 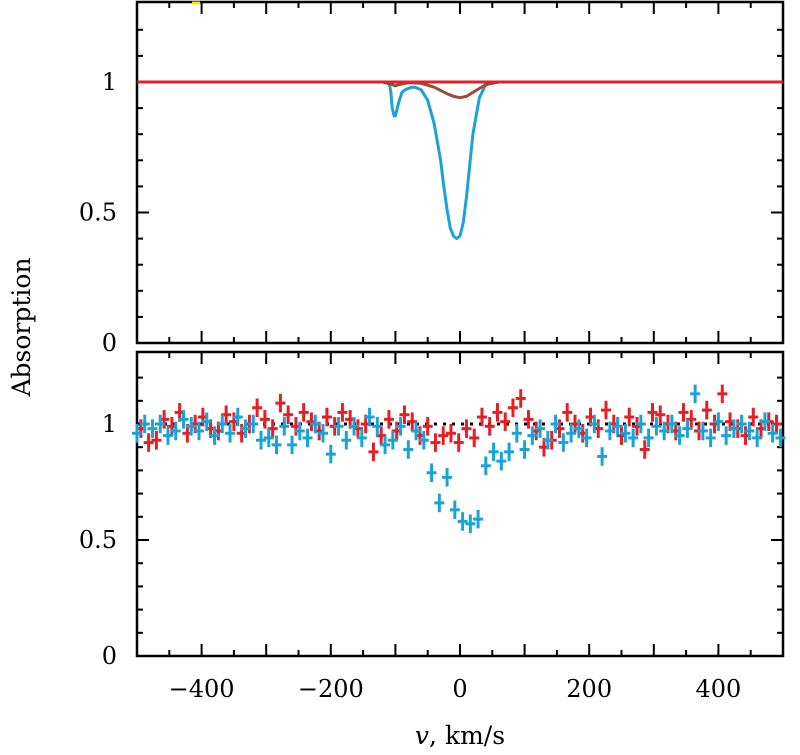 What do you see at coordinates (422, 735) in the screenshot?
I see `x-axis-variable: v` at bounding box center [422, 735].